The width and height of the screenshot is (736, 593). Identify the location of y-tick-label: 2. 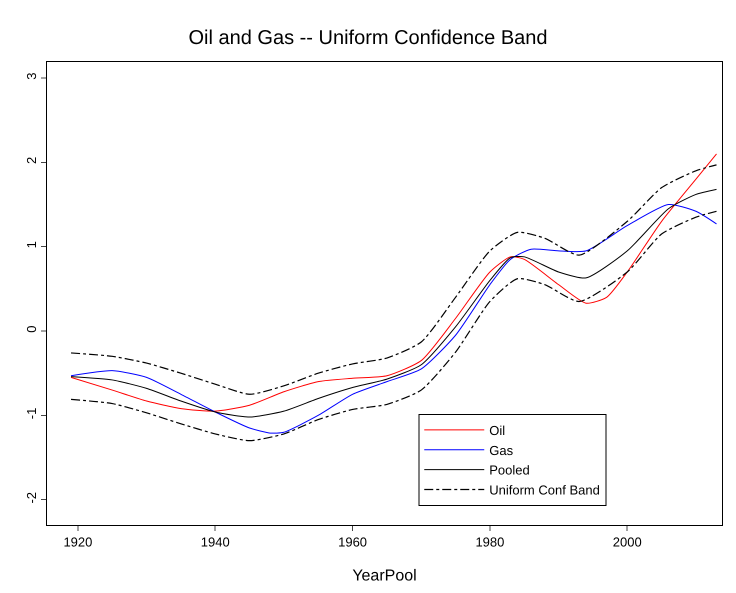
(31, 160).